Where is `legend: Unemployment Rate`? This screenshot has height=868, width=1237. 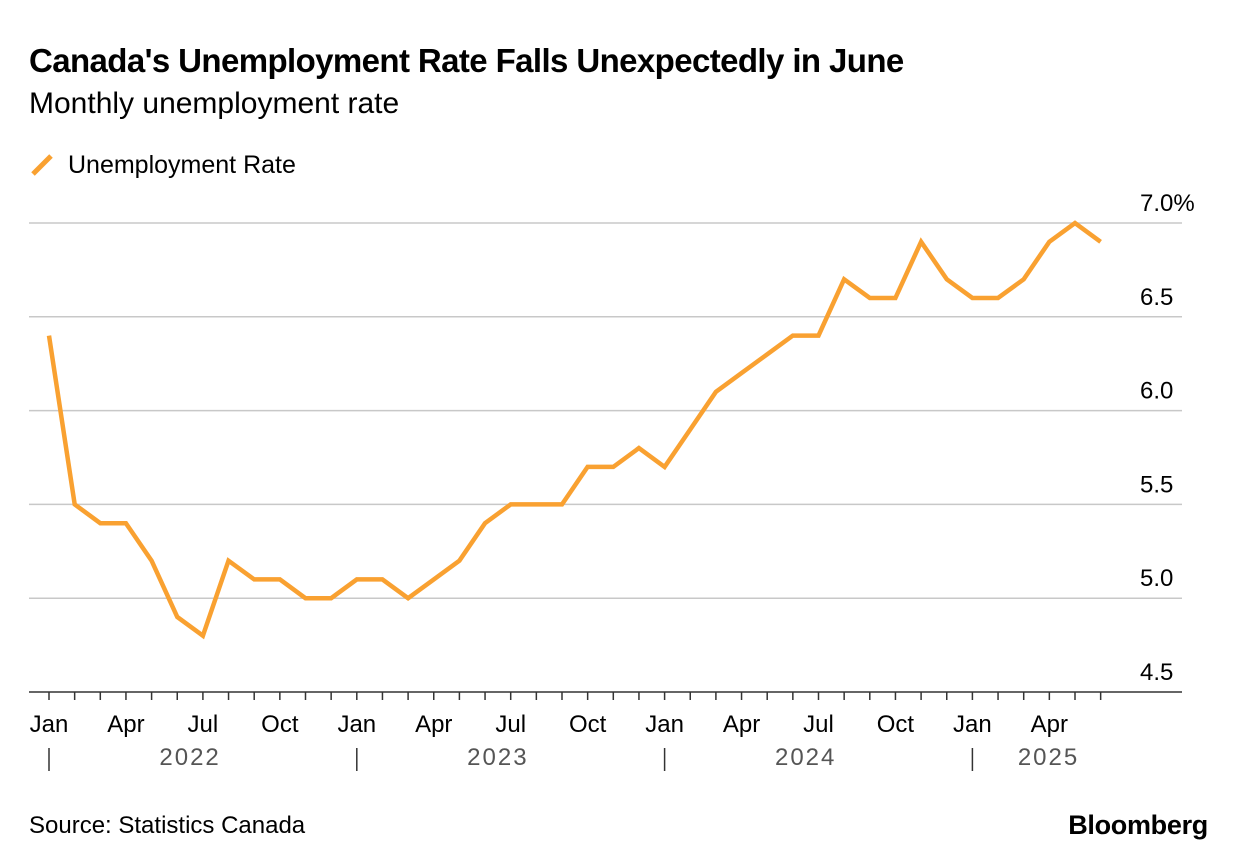 legend: Unemployment Rate is located at coordinates (162, 165).